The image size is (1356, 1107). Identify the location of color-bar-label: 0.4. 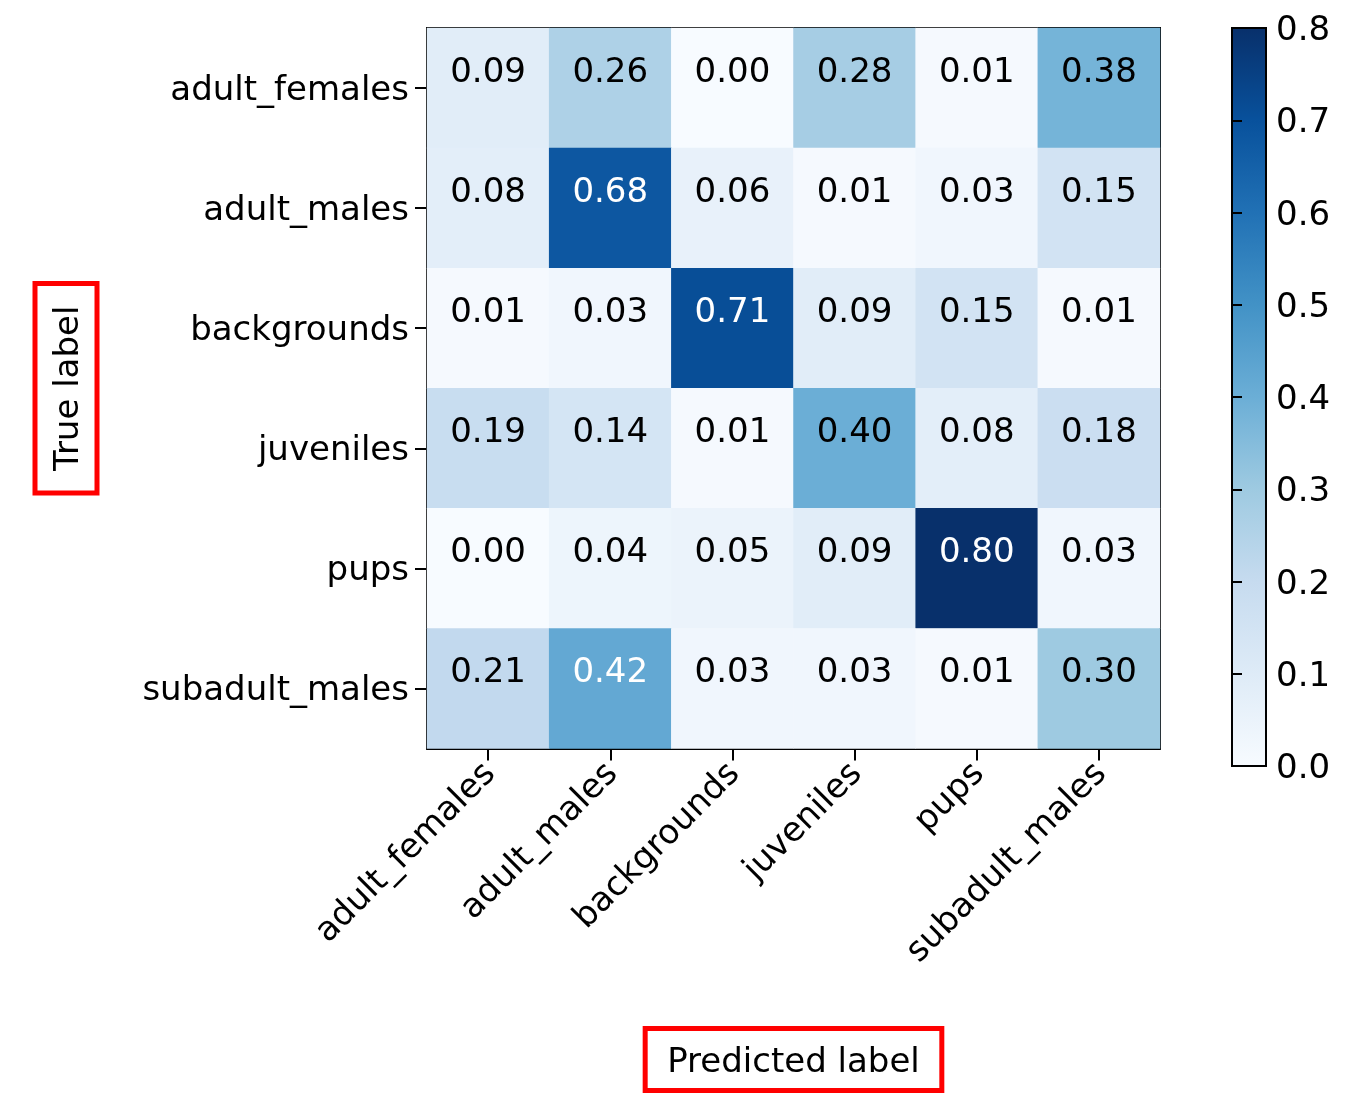
(1303, 397).